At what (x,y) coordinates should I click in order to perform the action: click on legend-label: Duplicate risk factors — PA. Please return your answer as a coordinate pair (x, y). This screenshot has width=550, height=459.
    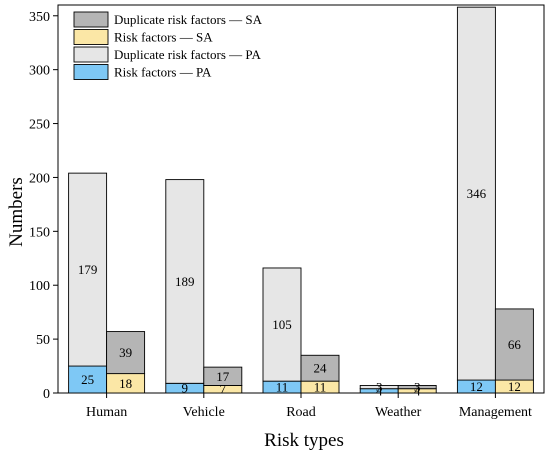
    Looking at the image, I should click on (187, 54).